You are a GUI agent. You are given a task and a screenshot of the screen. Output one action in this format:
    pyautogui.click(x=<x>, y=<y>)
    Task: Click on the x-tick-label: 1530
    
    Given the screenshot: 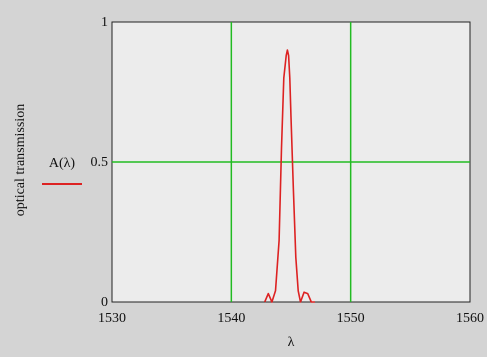 What is the action you would take?
    pyautogui.click(x=112, y=318)
    